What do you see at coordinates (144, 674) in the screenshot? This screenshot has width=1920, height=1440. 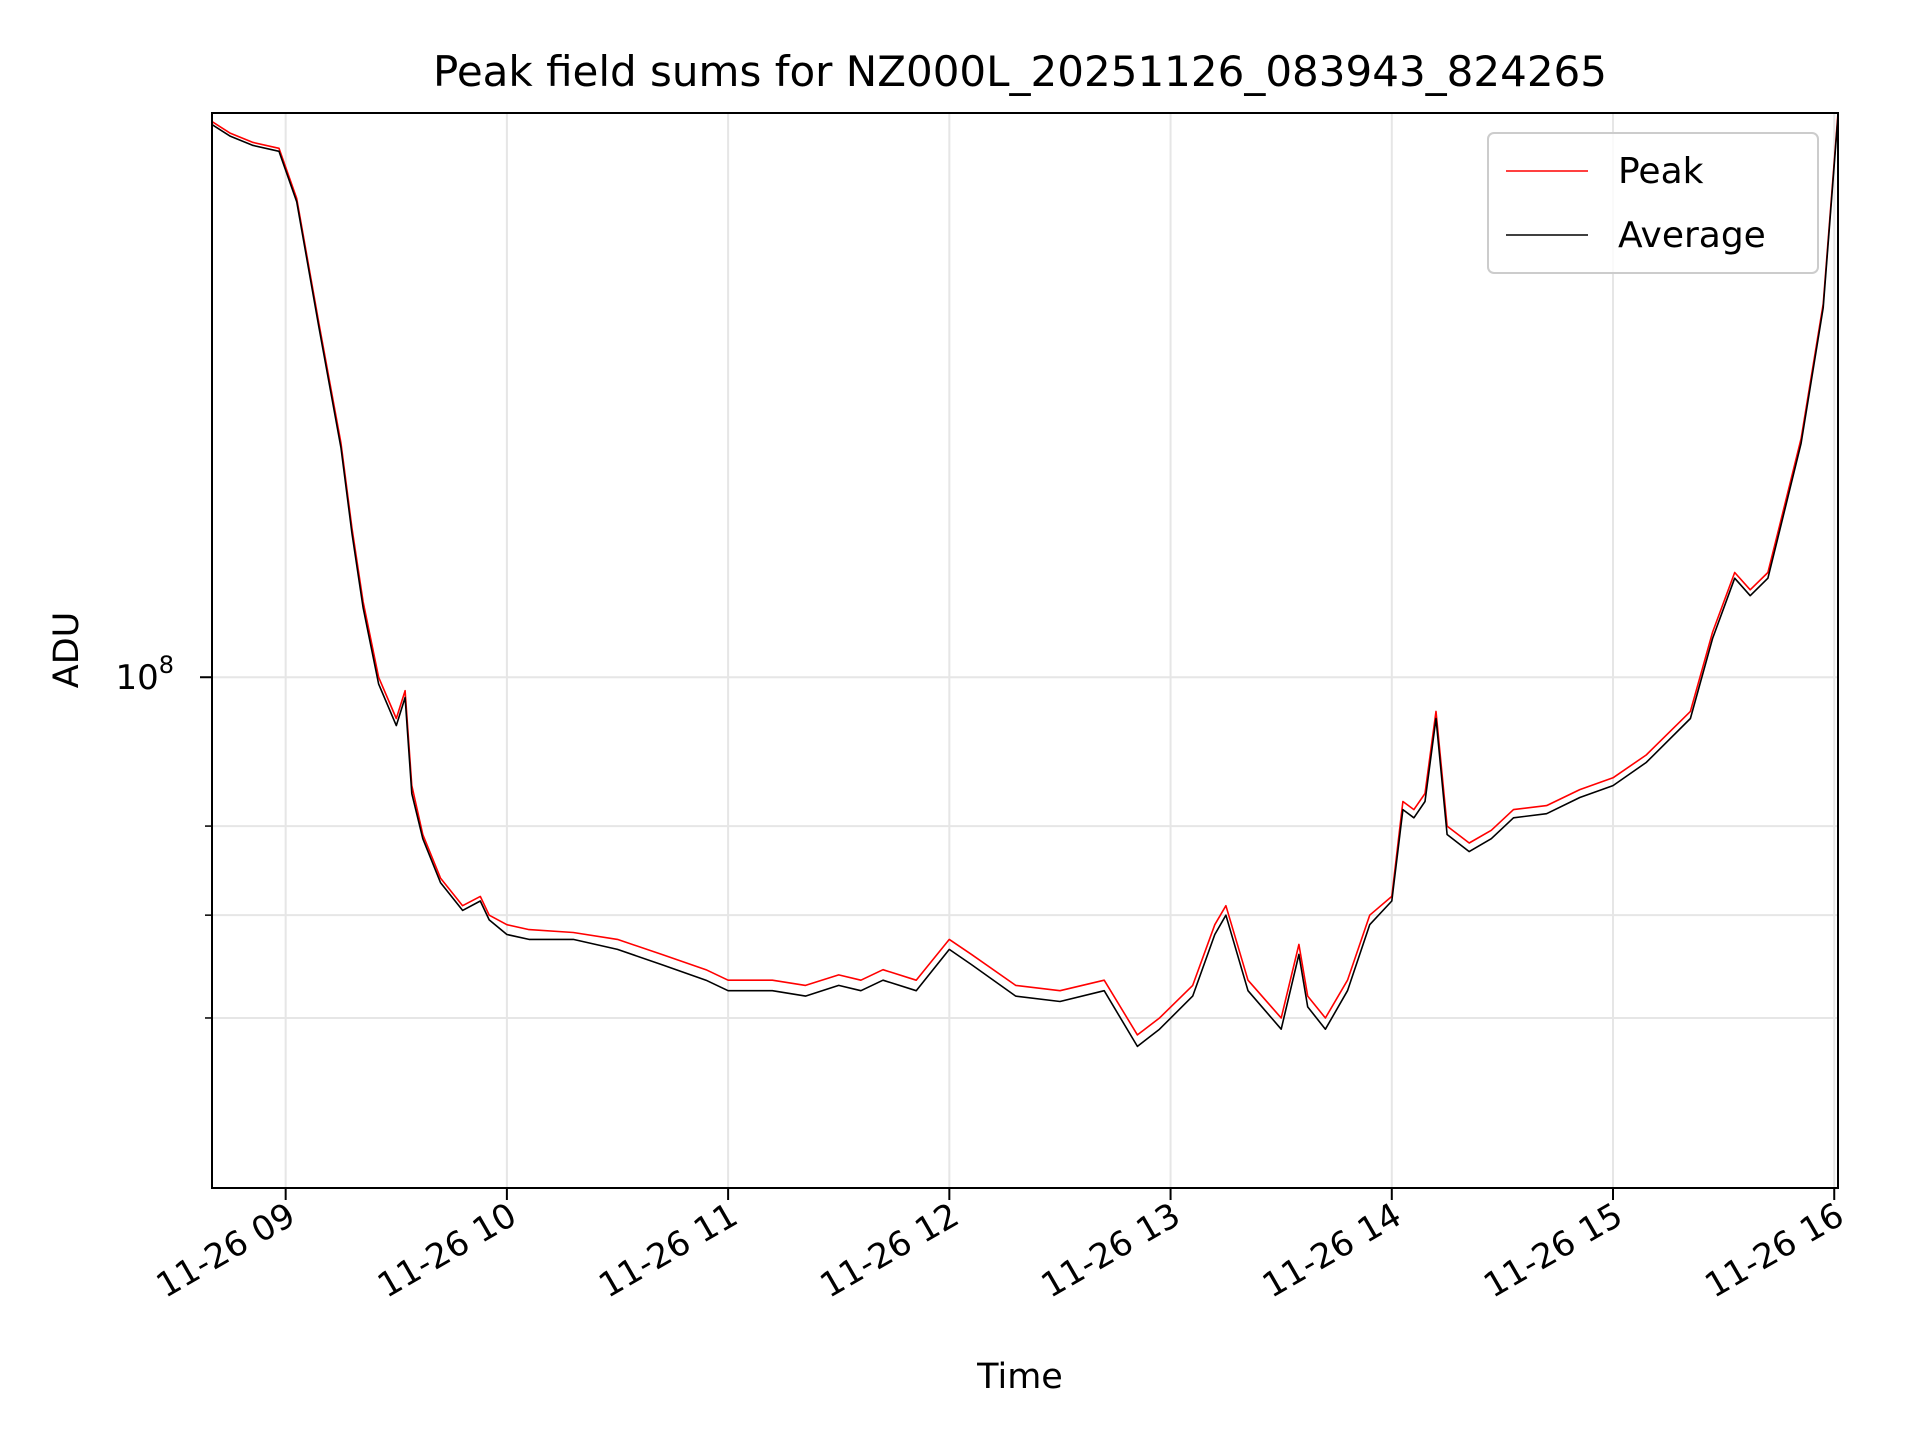 I see `y-tick-label: 108` at bounding box center [144, 674].